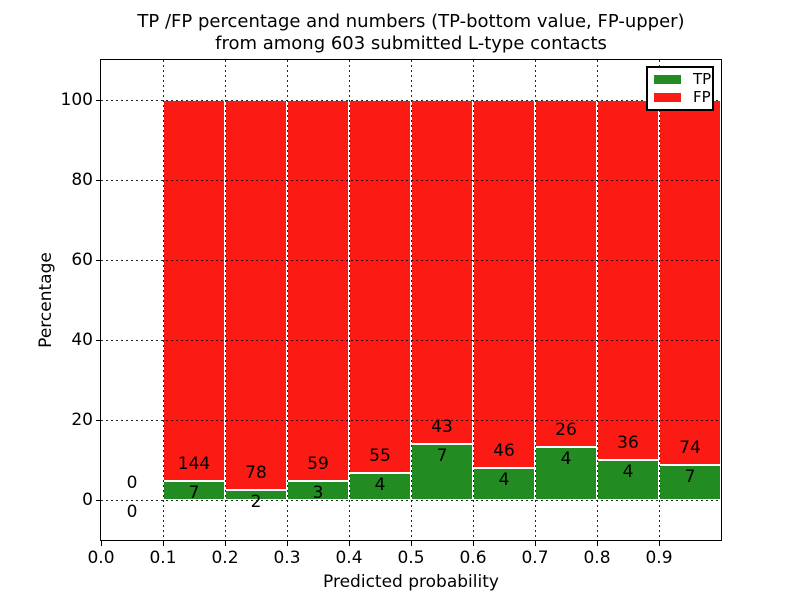  Describe the element at coordinates (535, 558) in the screenshot. I see `x-tick-label: 0.7` at that location.